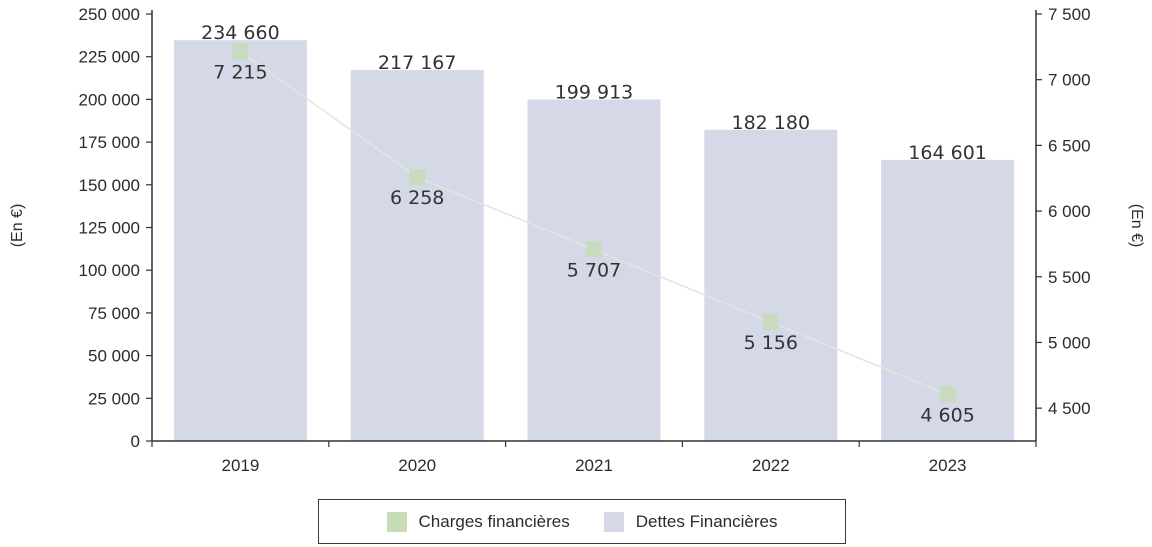 The image size is (1152, 547). What do you see at coordinates (135, 441) in the screenshot?
I see `y-tick-label: 0` at bounding box center [135, 441].